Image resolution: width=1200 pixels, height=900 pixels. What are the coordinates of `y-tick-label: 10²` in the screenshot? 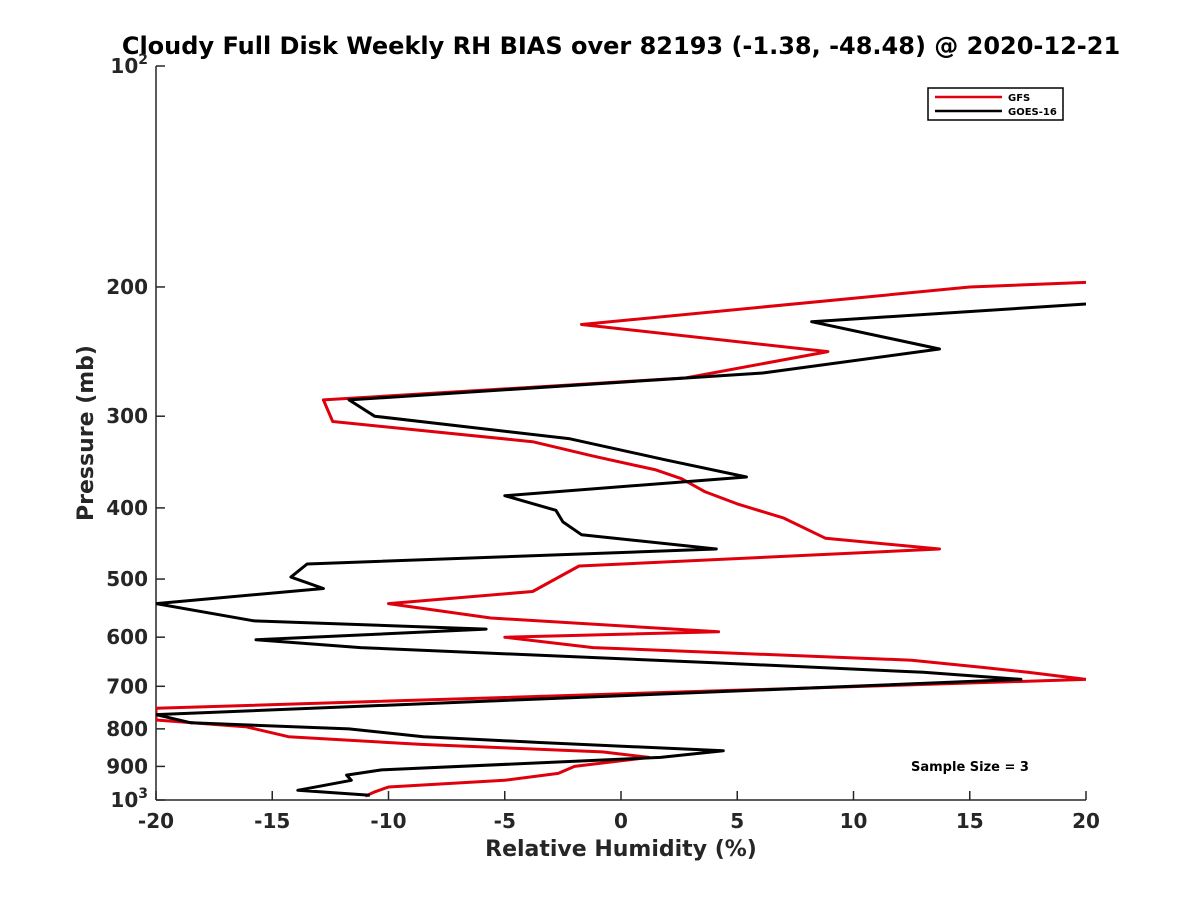 It's located at (129, 65).